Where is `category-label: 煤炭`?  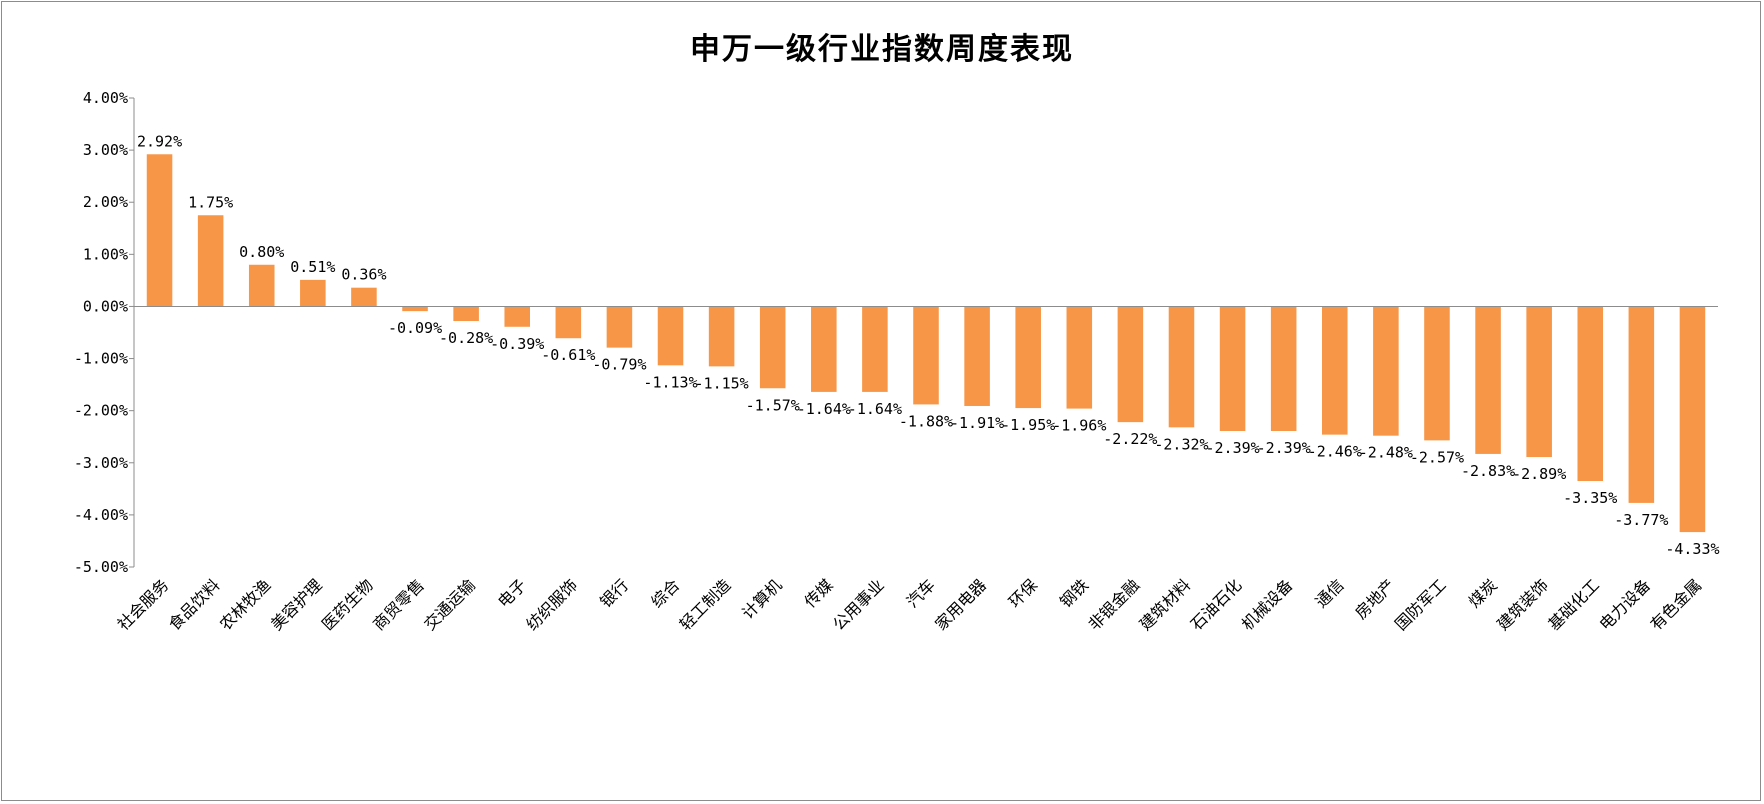 category-label: 煤炭 is located at coordinates (1483, 593).